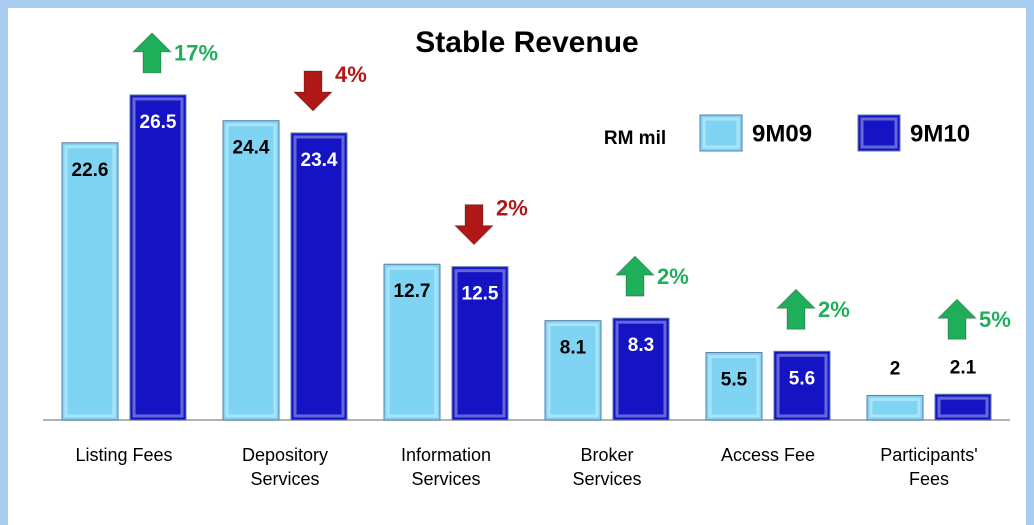 The image size is (1034, 525). What do you see at coordinates (526, 42) in the screenshot?
I see `chart-title: Stable Revenue` at bounding box center [526, 42].